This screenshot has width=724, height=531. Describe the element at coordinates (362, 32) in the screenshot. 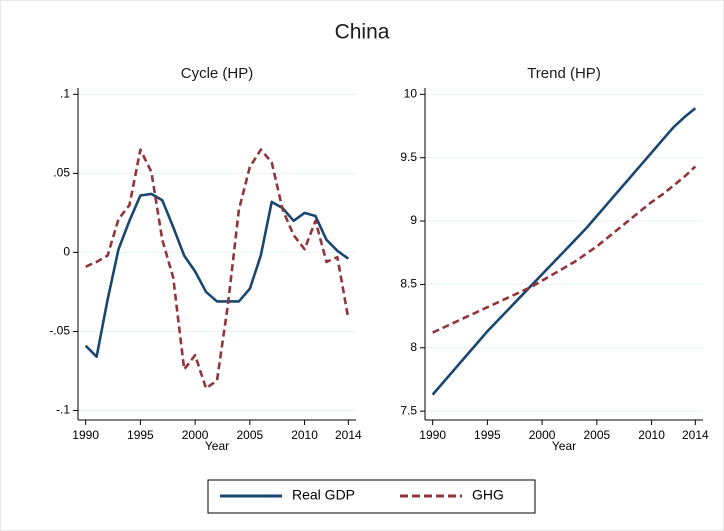

I see `chart-title: China` at that location.